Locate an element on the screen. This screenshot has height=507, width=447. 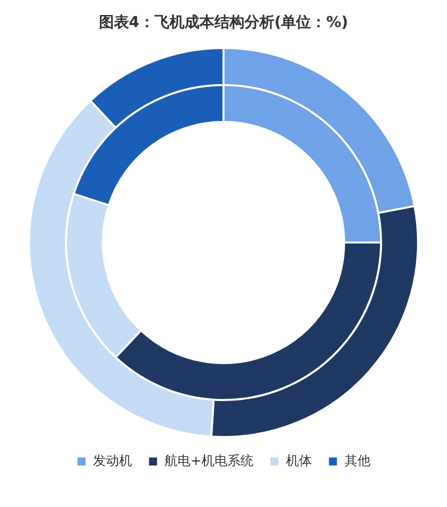
legend-label: 机体 is located at coordinates (299, 461).